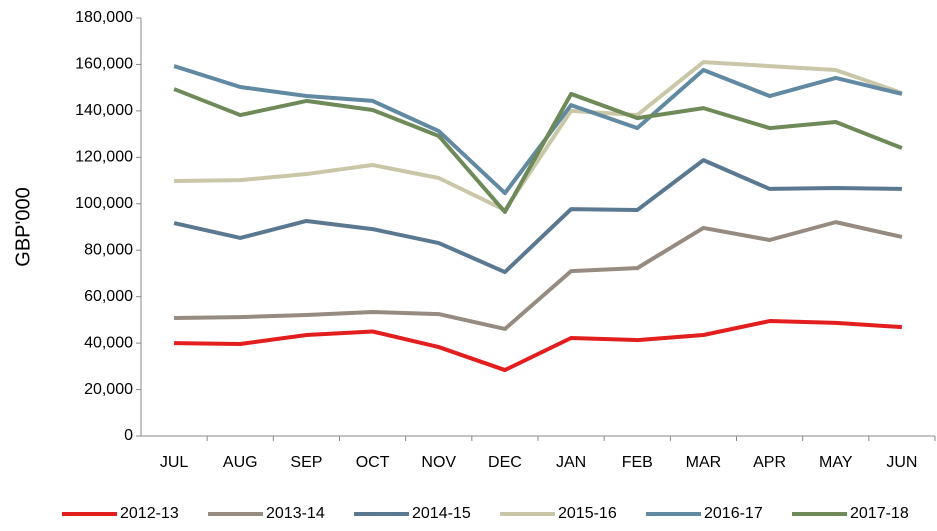 The height and width of the screenshot is (531, 937). Describe the element at coordinates (108, 389) in the screenshot. I see `y-tick-label: 20,000` at that location.